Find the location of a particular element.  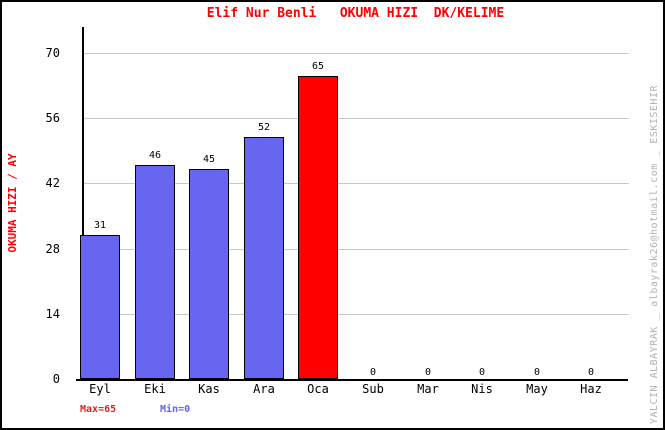

y-tick-label: 14 is located at coordinates (52, 314).